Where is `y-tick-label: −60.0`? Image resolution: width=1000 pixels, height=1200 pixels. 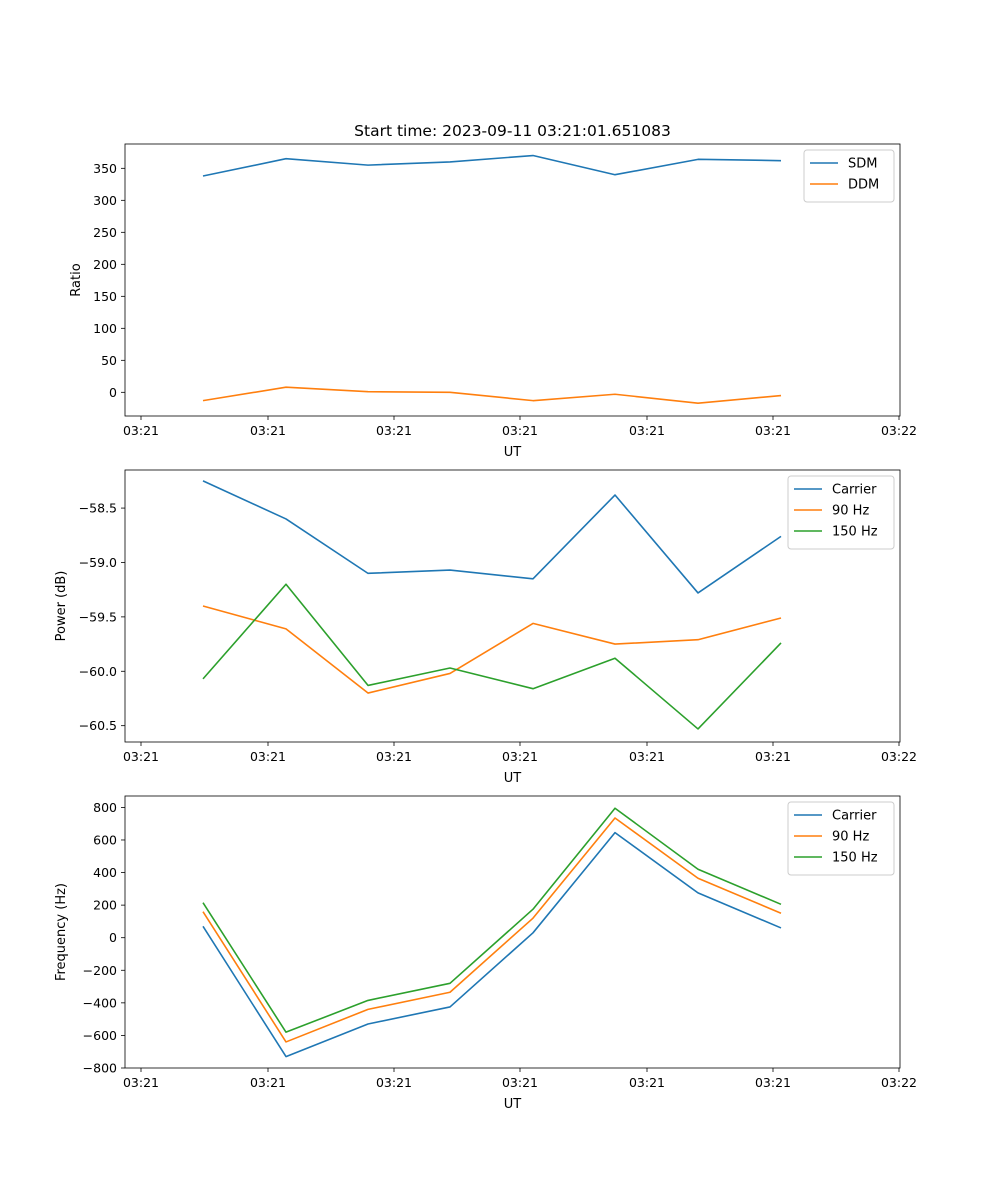 y-tick-label: −60.0 is located at coordinates (98, 671).